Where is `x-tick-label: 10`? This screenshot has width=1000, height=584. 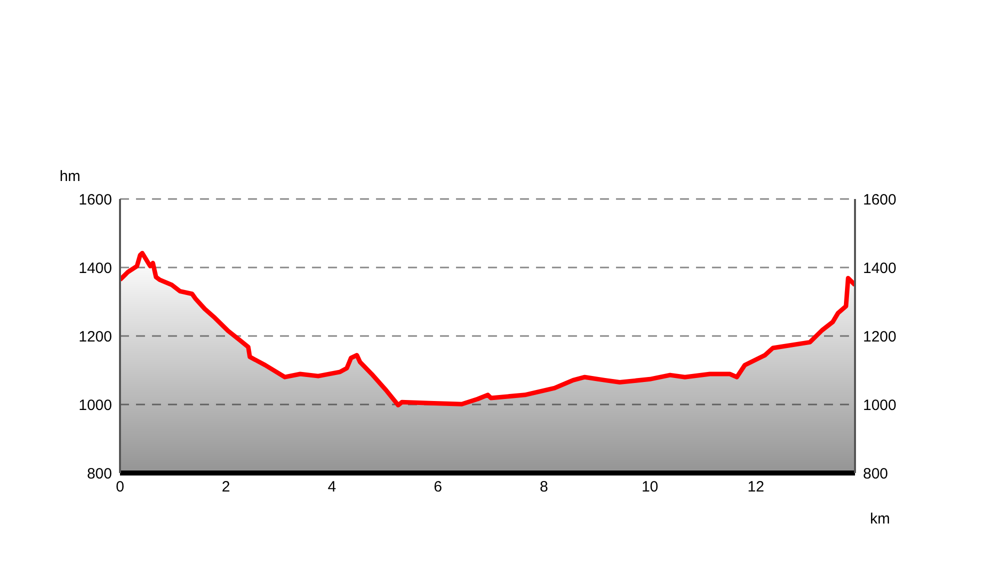
x-tick-label: 10 is located at coordinates (650, 487).